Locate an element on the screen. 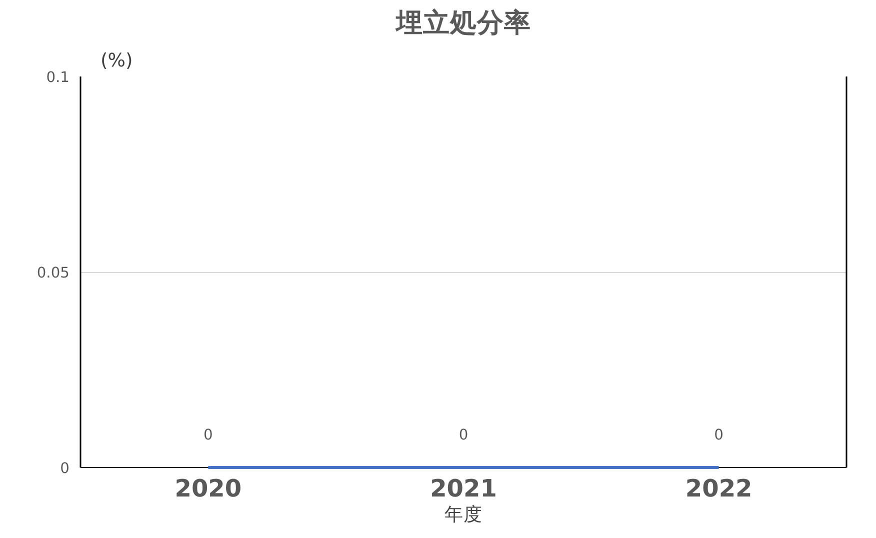  y-tick-label: 0.05 is located at coordinates (53, 273).